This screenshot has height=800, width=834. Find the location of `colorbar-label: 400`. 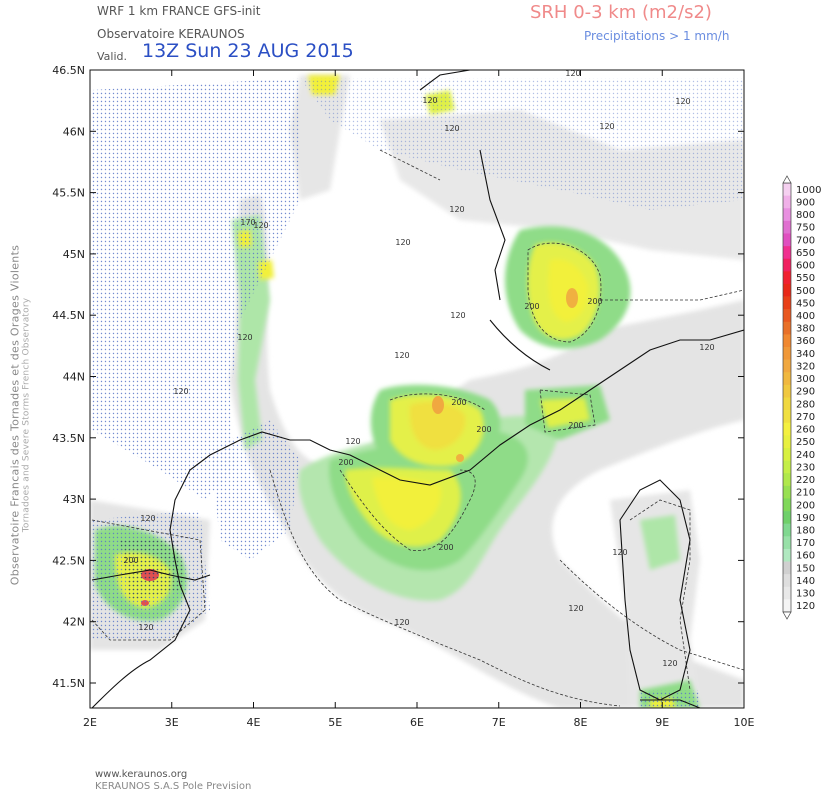

colorbar-label: 400 is located at coordinates (805, 316).